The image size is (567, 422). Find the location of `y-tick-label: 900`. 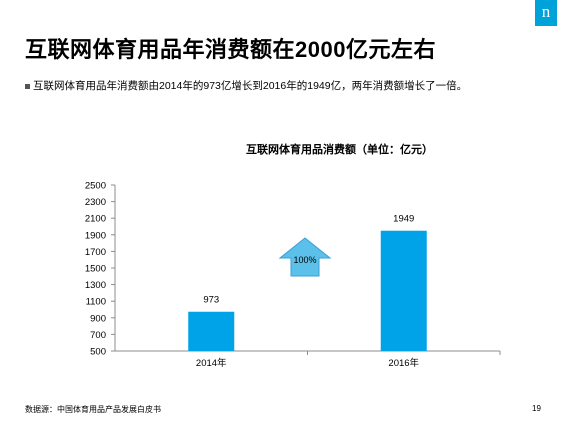

y-tick-label: 900 is located at coordinates (98, 318).